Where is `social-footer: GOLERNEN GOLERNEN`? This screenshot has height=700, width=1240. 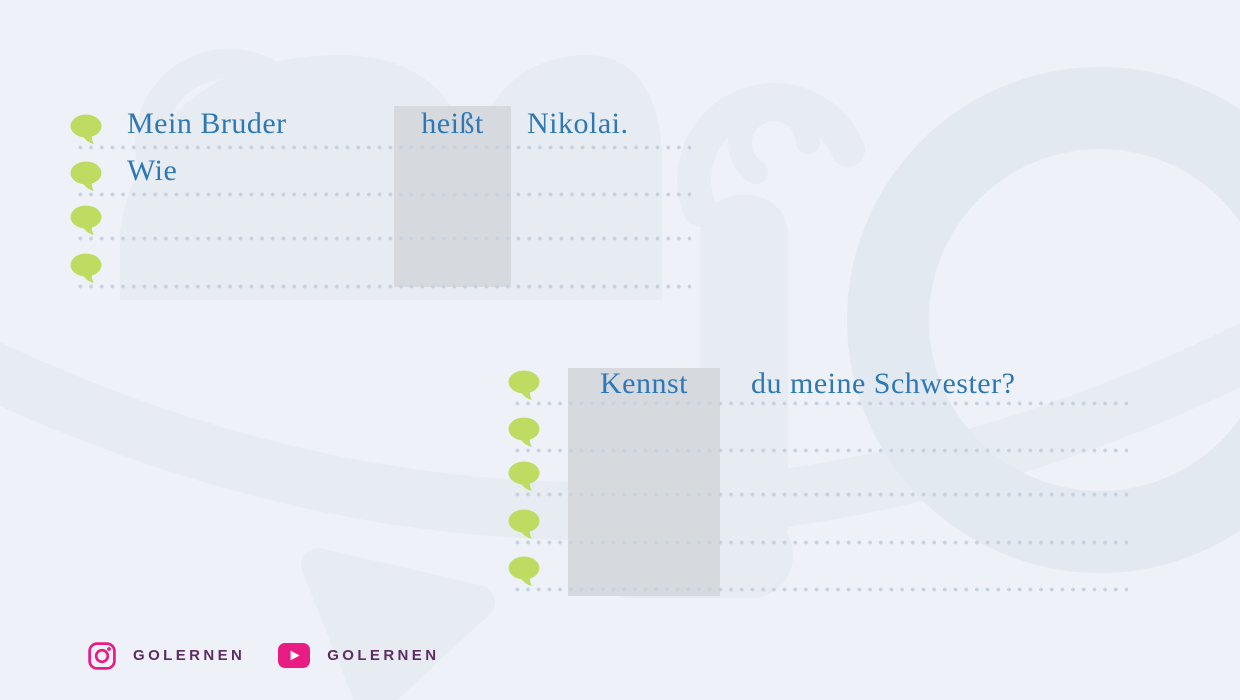 social-footer: GOLERNEN GOLERNEN is located at coordinates (263, 655).